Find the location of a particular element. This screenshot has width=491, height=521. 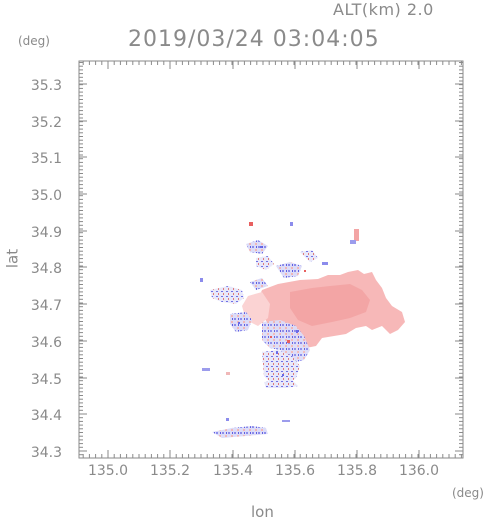

y-tick-label: 34.8 is located at coordinates (46, 269).